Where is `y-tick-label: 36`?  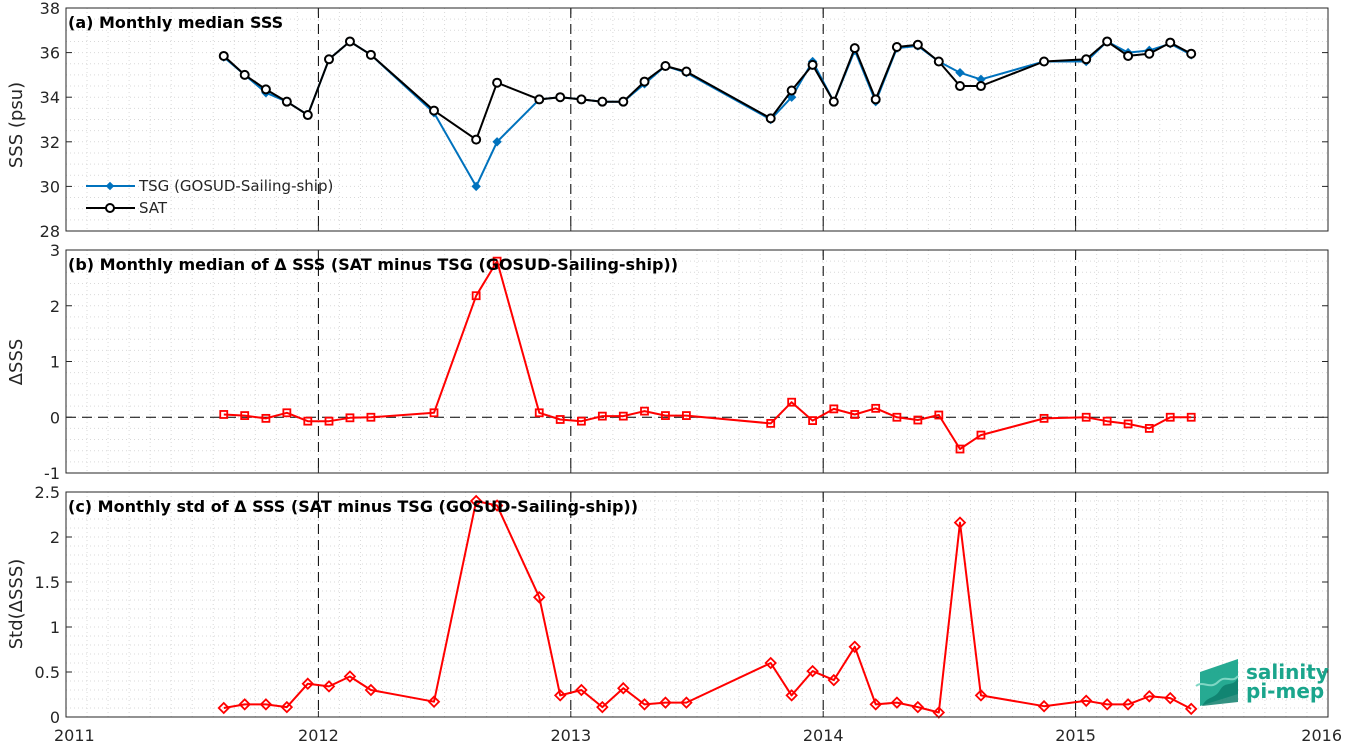 y-tick-label: 36 is located at coordinates (50, 53).